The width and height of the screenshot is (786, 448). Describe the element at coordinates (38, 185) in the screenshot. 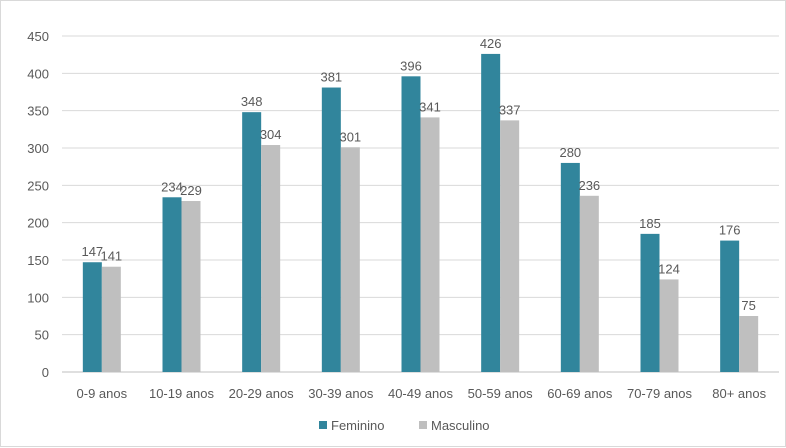

I see `y-tick-label: 250` at that location.